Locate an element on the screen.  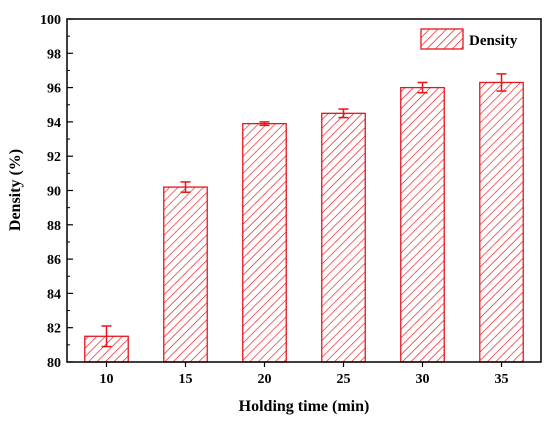
y-tick-label-82: 82 is located at coordinates (54, 329).